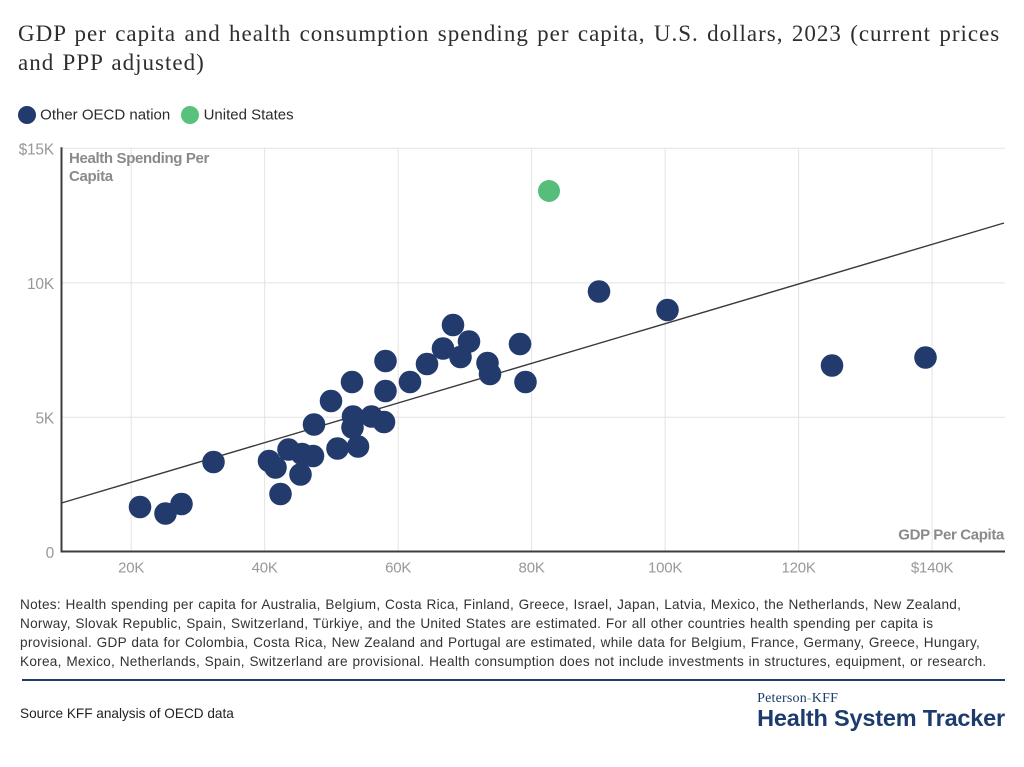  Describe the element at coordinates (398, 568) in the screenshot. I see `svg-text: 60K` at that location.